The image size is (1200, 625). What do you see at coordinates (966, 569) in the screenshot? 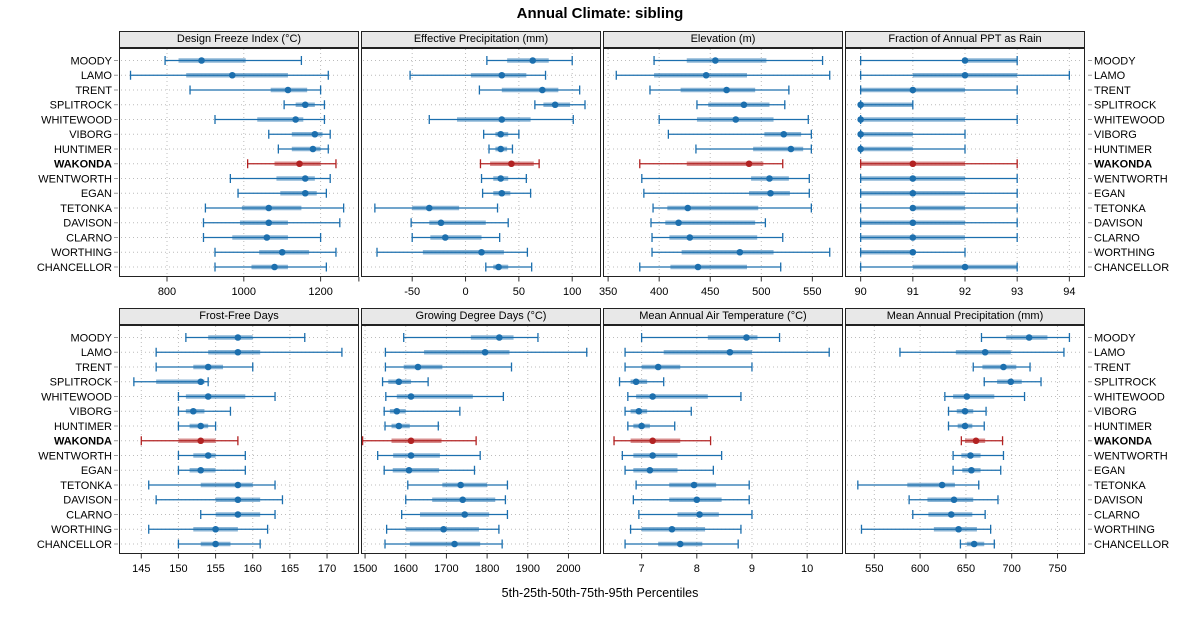
I see `x-tick-label: 650` at bounding box center [966, 569].